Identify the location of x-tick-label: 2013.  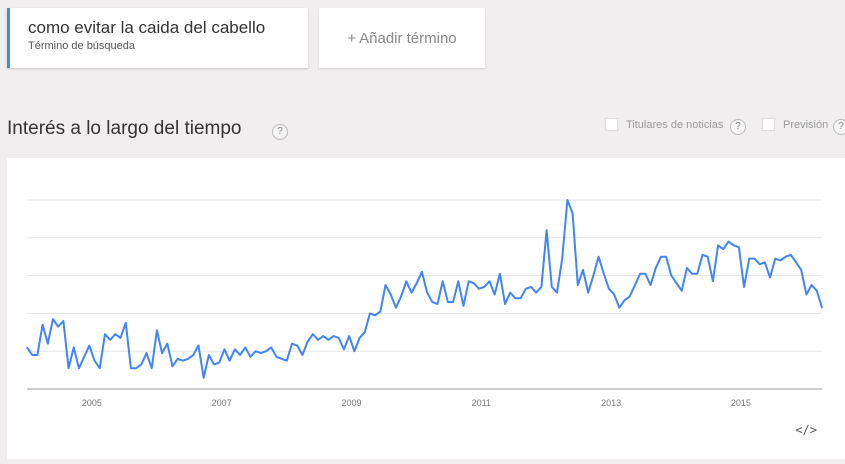
(611, 403).